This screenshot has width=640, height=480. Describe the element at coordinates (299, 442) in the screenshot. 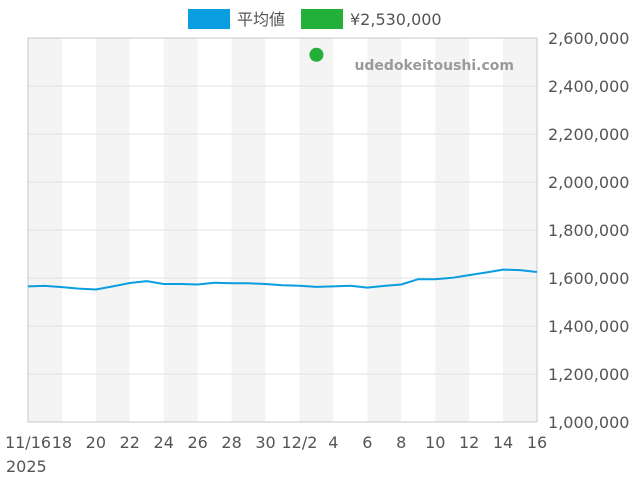

I see `x-tick-label: 12/2` at that location.